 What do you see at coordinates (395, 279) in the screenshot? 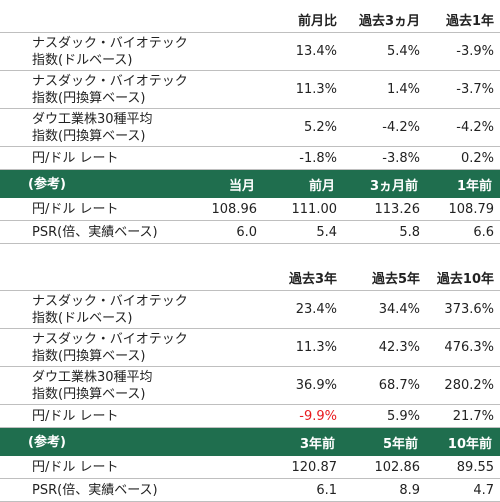
I see `col-header-5y: 過去5年` at bounding box center [395, 279].